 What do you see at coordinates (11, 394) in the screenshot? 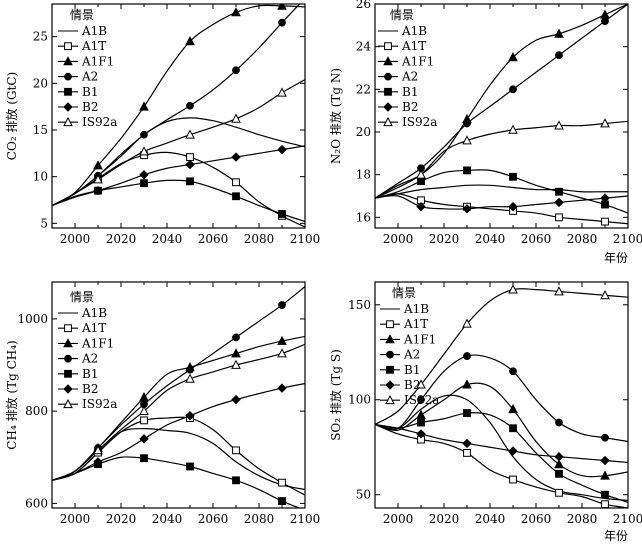
I see `y-axis-label: CH₄ 排放 (Tg CH₄)` at bounding box center [11, 394].